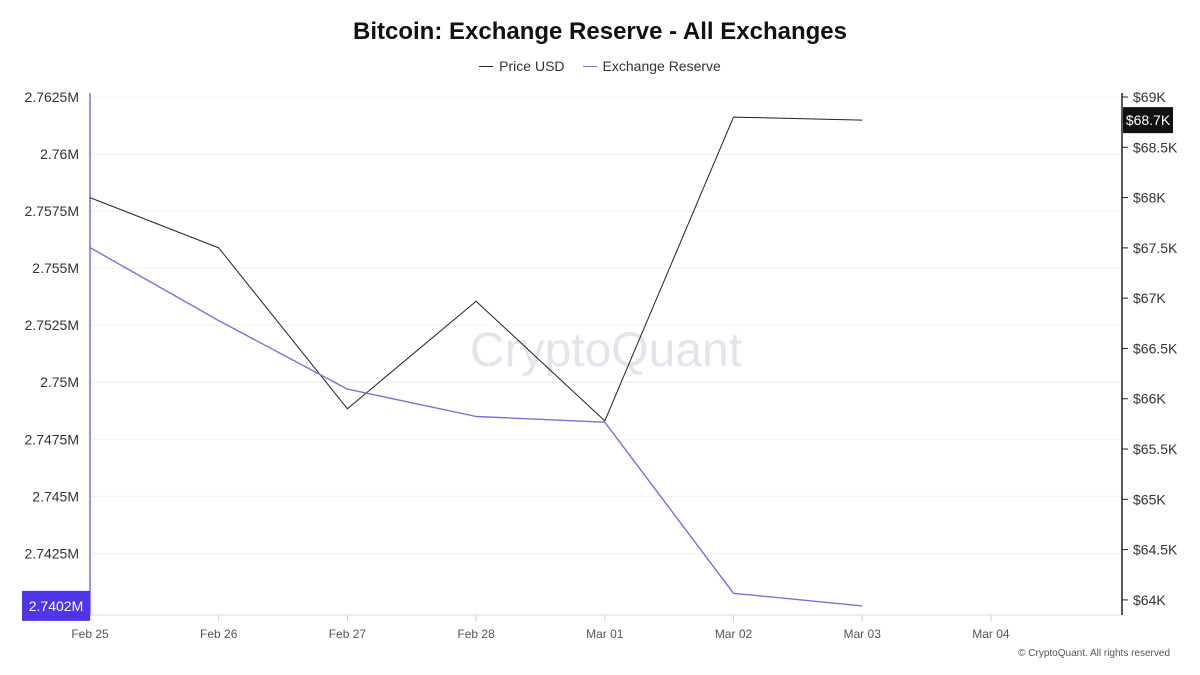  What do you see at coordinates (52, 97) in the screenshot?
I see `left-tick-label: 2.7625M` at bounding box center [52, 97].